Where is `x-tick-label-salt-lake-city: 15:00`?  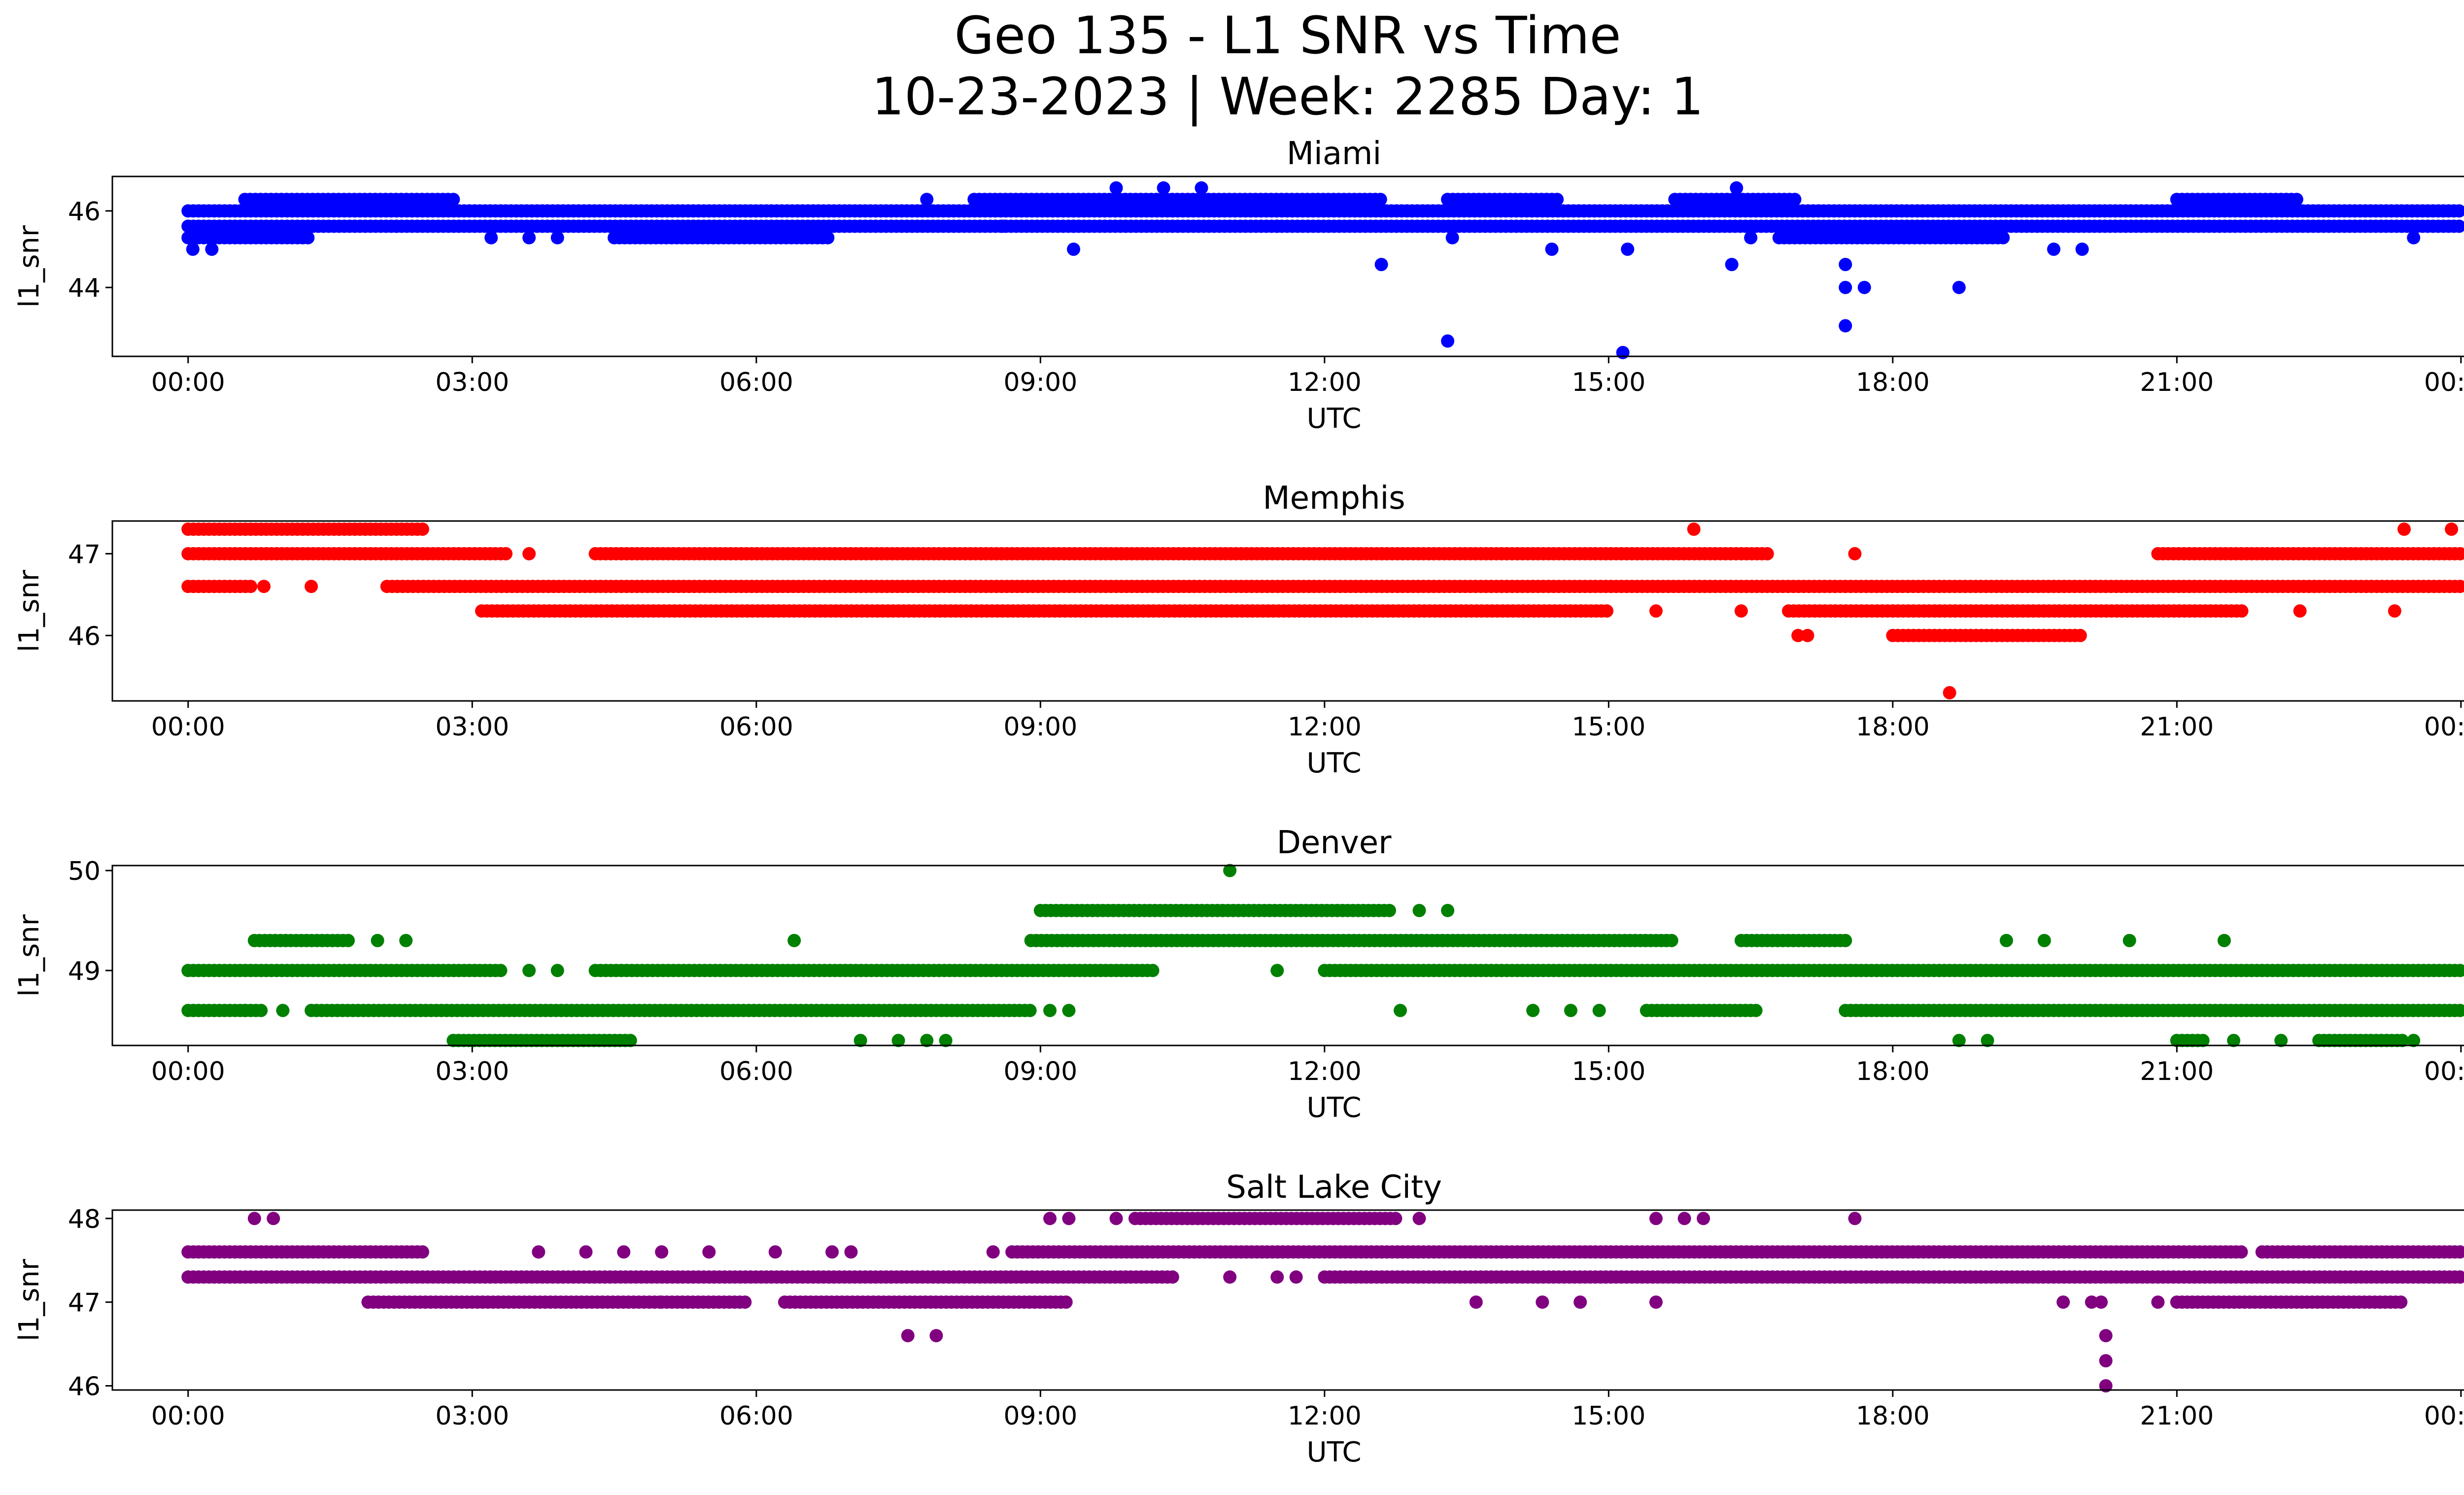 x-tick-label-salt-lake-city: 15:00 is located at coordinates (1608, 1416).